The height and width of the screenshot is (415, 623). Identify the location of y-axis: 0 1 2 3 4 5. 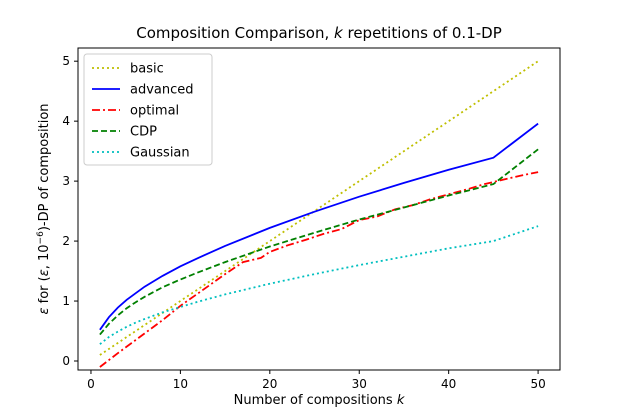
(70, 211).